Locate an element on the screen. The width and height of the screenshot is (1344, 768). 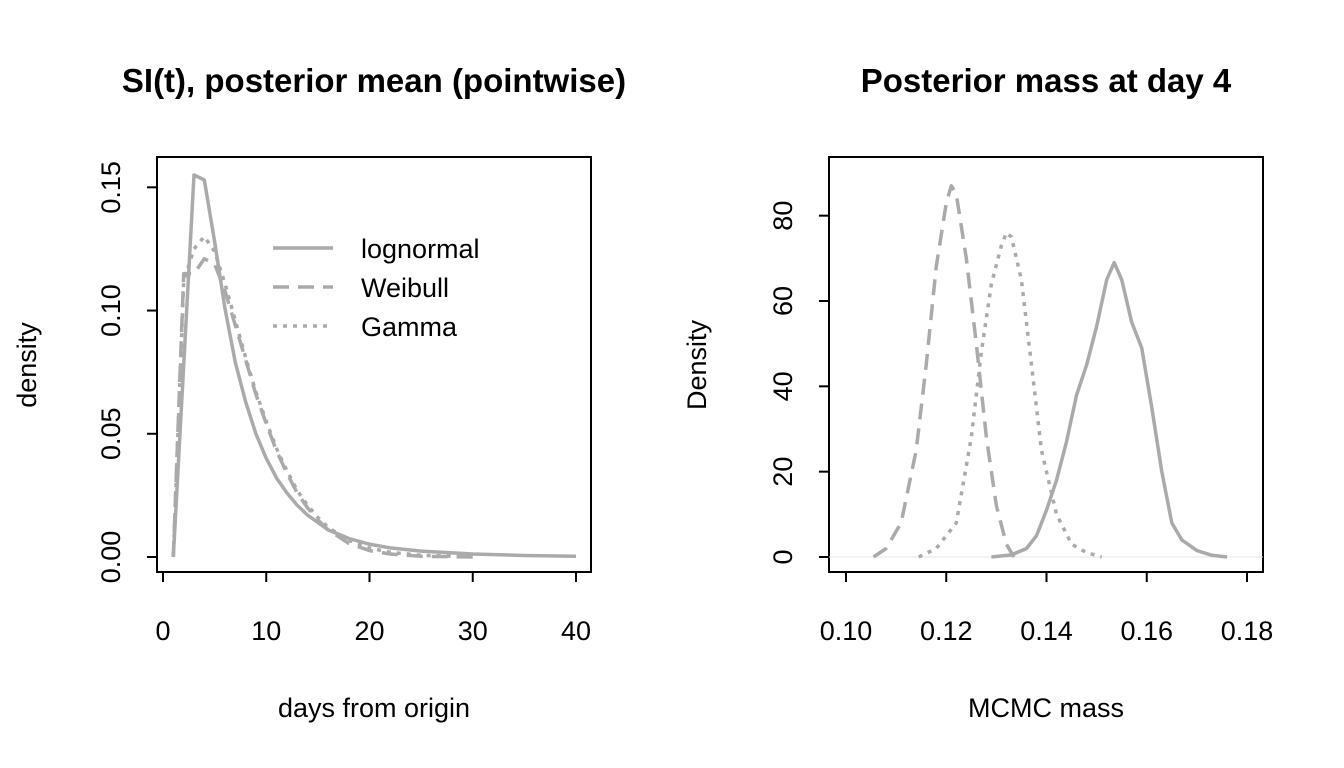
left-x-ticks: 0 10 20 30 40 is located at coordinates (373, 609).